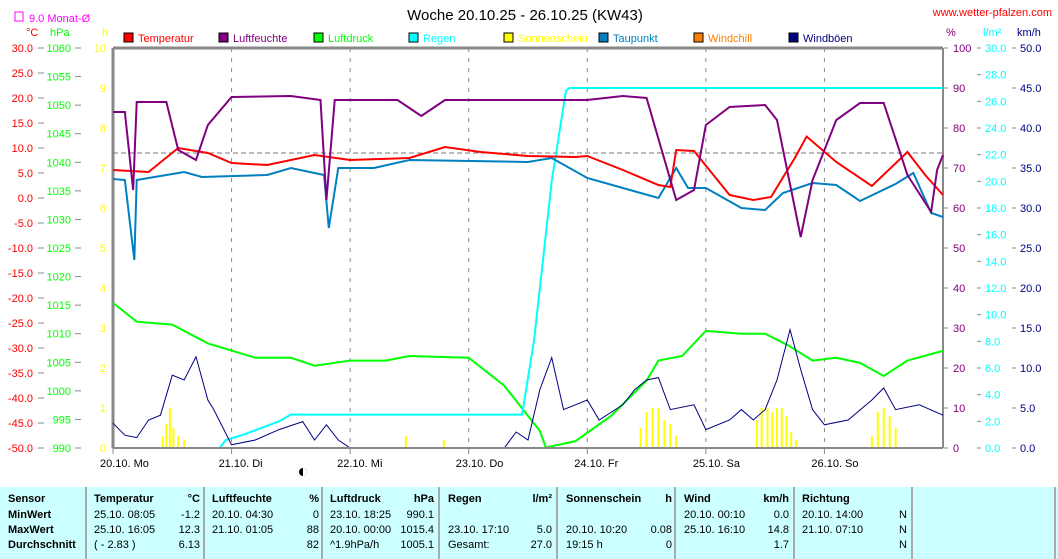  Describe the element at coordinates (525, 15) in the screenshot. I see `chart-title: Woche 20.10.25 - 26.10.25 (KW43)` at that location.